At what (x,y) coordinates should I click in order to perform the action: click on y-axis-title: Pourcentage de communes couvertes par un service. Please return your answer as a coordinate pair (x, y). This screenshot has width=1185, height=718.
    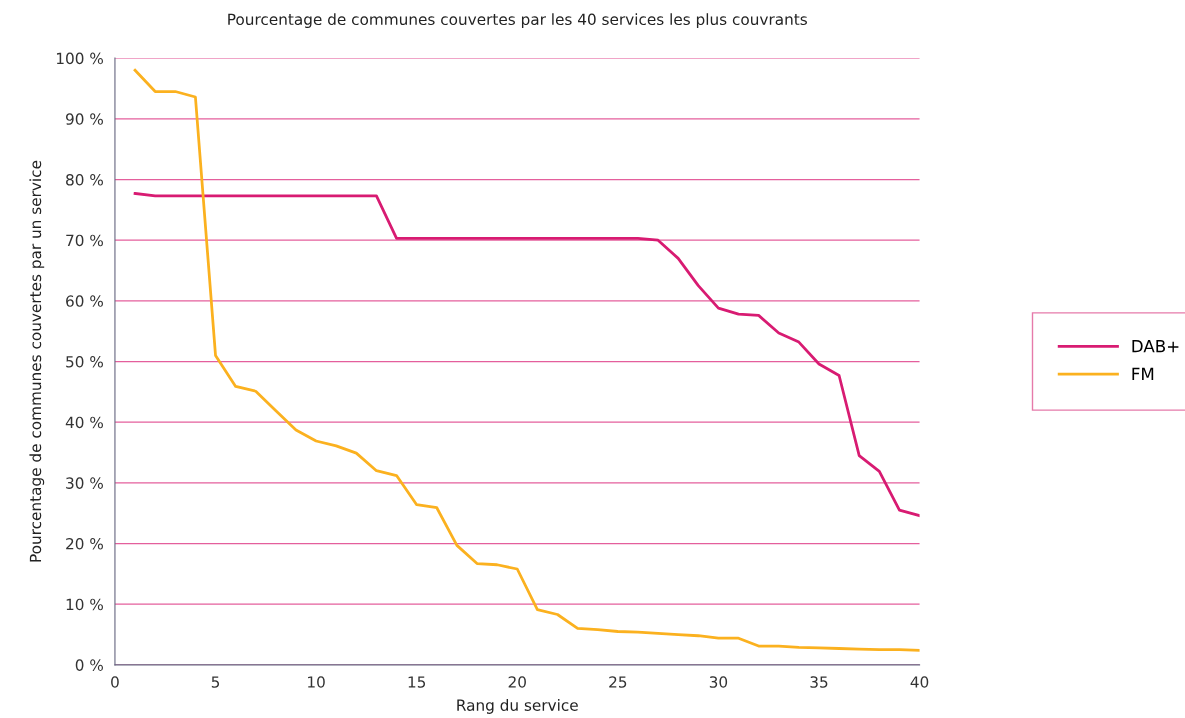
    Looking at the image, I should click on (37, 361).